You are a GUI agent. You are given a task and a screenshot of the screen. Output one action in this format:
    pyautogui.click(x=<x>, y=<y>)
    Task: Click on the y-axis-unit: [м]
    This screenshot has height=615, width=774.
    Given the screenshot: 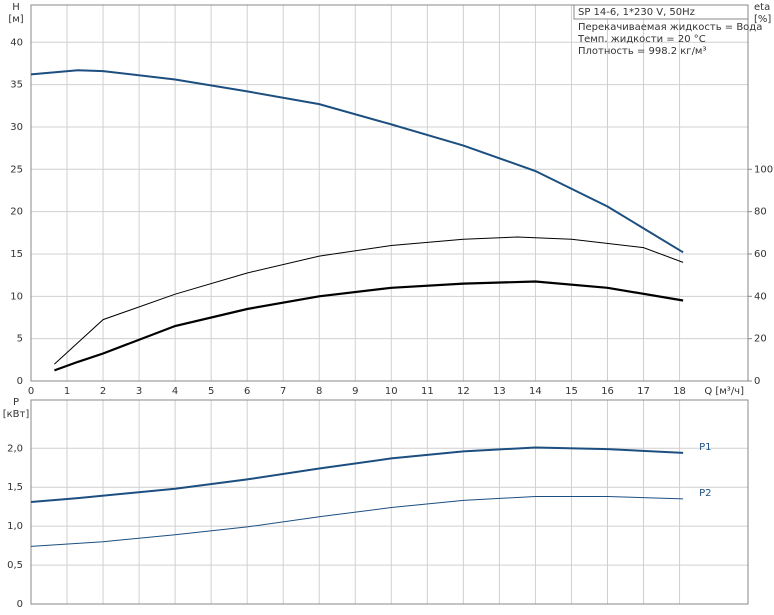 What is the action you would take?
    pyautogui.click(x=15, y=19)
    